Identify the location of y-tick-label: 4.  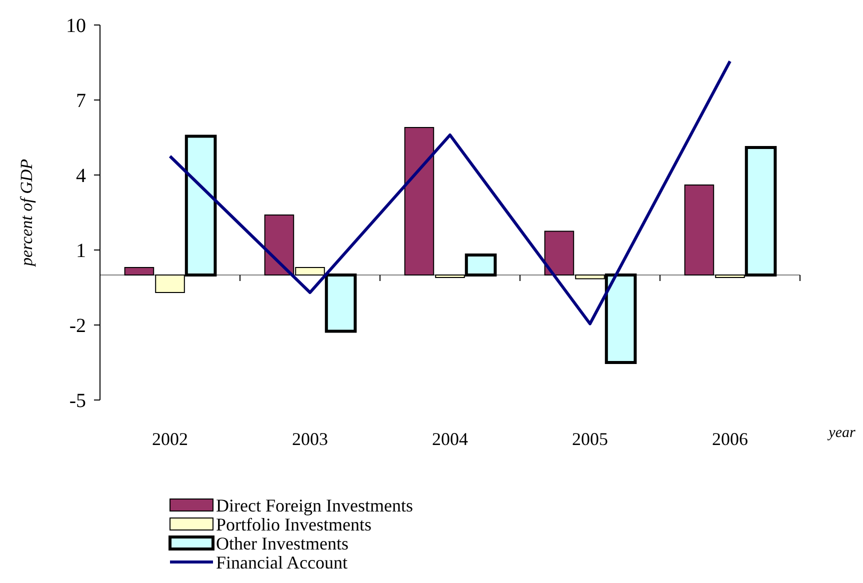
(81, 176).